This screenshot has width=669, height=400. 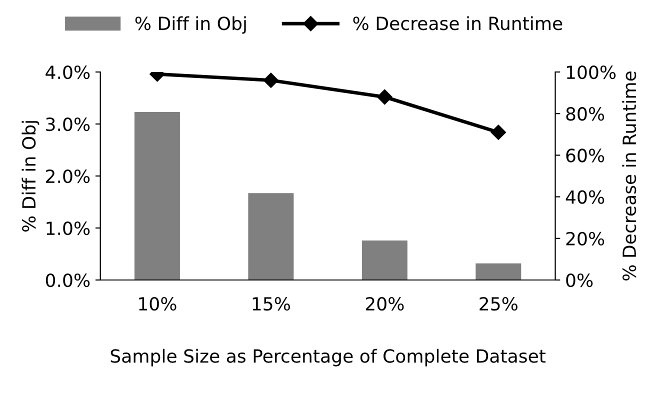 I want to click on legend-label: % Diff in Obj, so click(x=190, y=25).